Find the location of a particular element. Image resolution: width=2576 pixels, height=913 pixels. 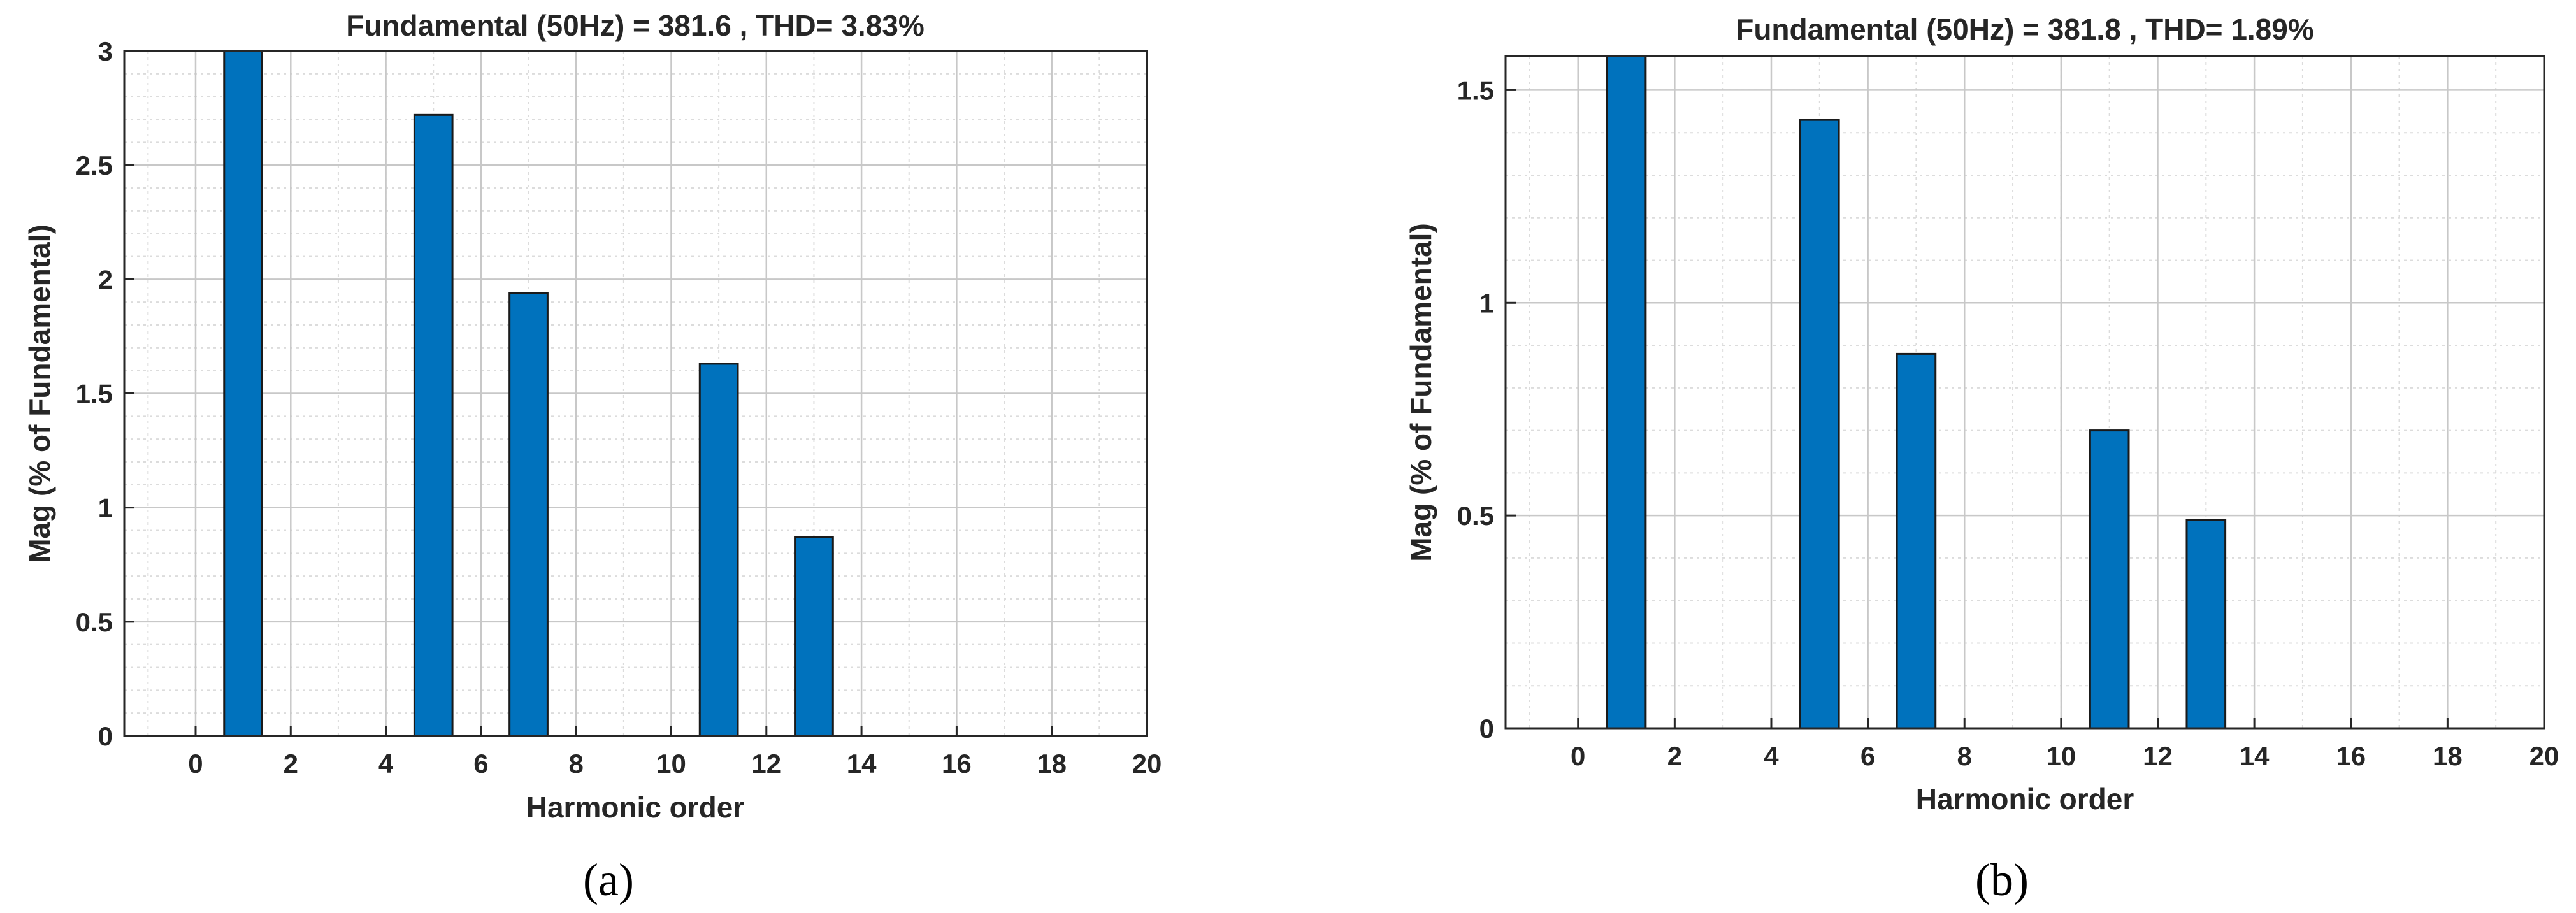

y-tick-label-b: 0.5 is located at coordinates (1475, 516).